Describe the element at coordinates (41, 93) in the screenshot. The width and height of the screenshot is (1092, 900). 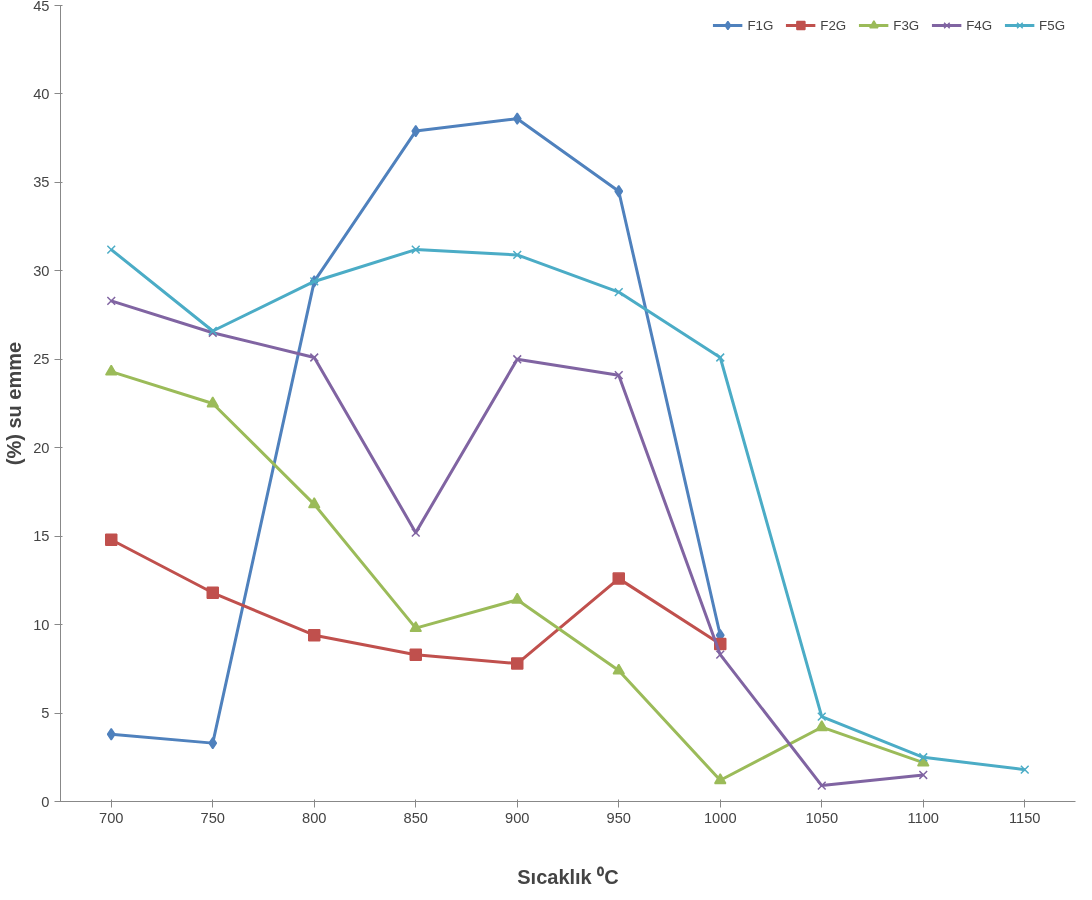
I see `y-tick-label: 40` at that location.